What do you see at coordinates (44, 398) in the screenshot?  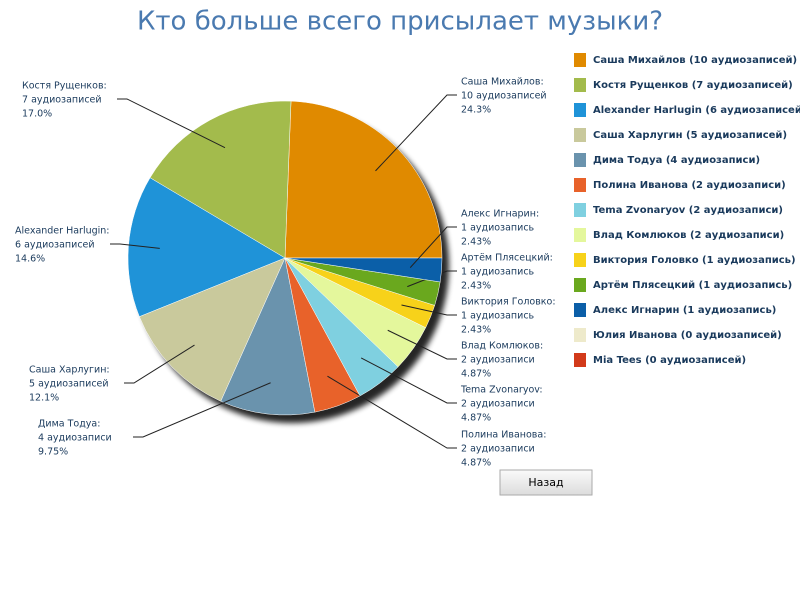 I see `callout-percent: 12.1%` at bounding box center [44, 398].